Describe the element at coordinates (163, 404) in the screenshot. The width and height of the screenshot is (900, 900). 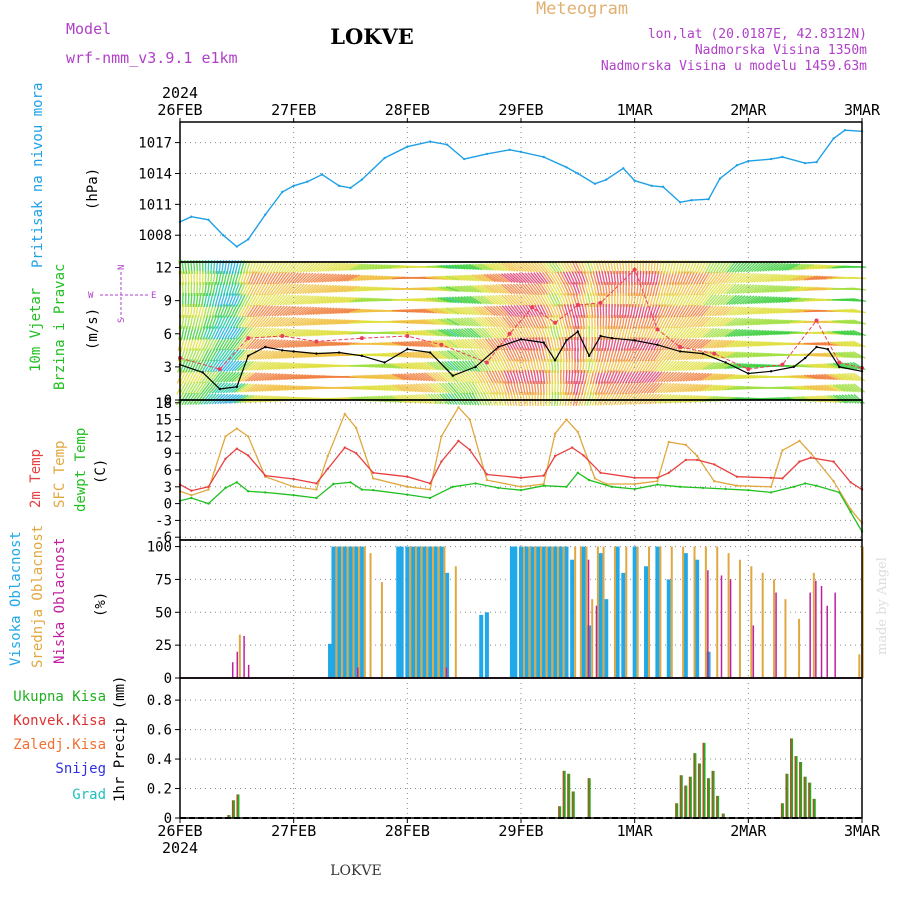
I see `y-tick-label: 18` at that location.